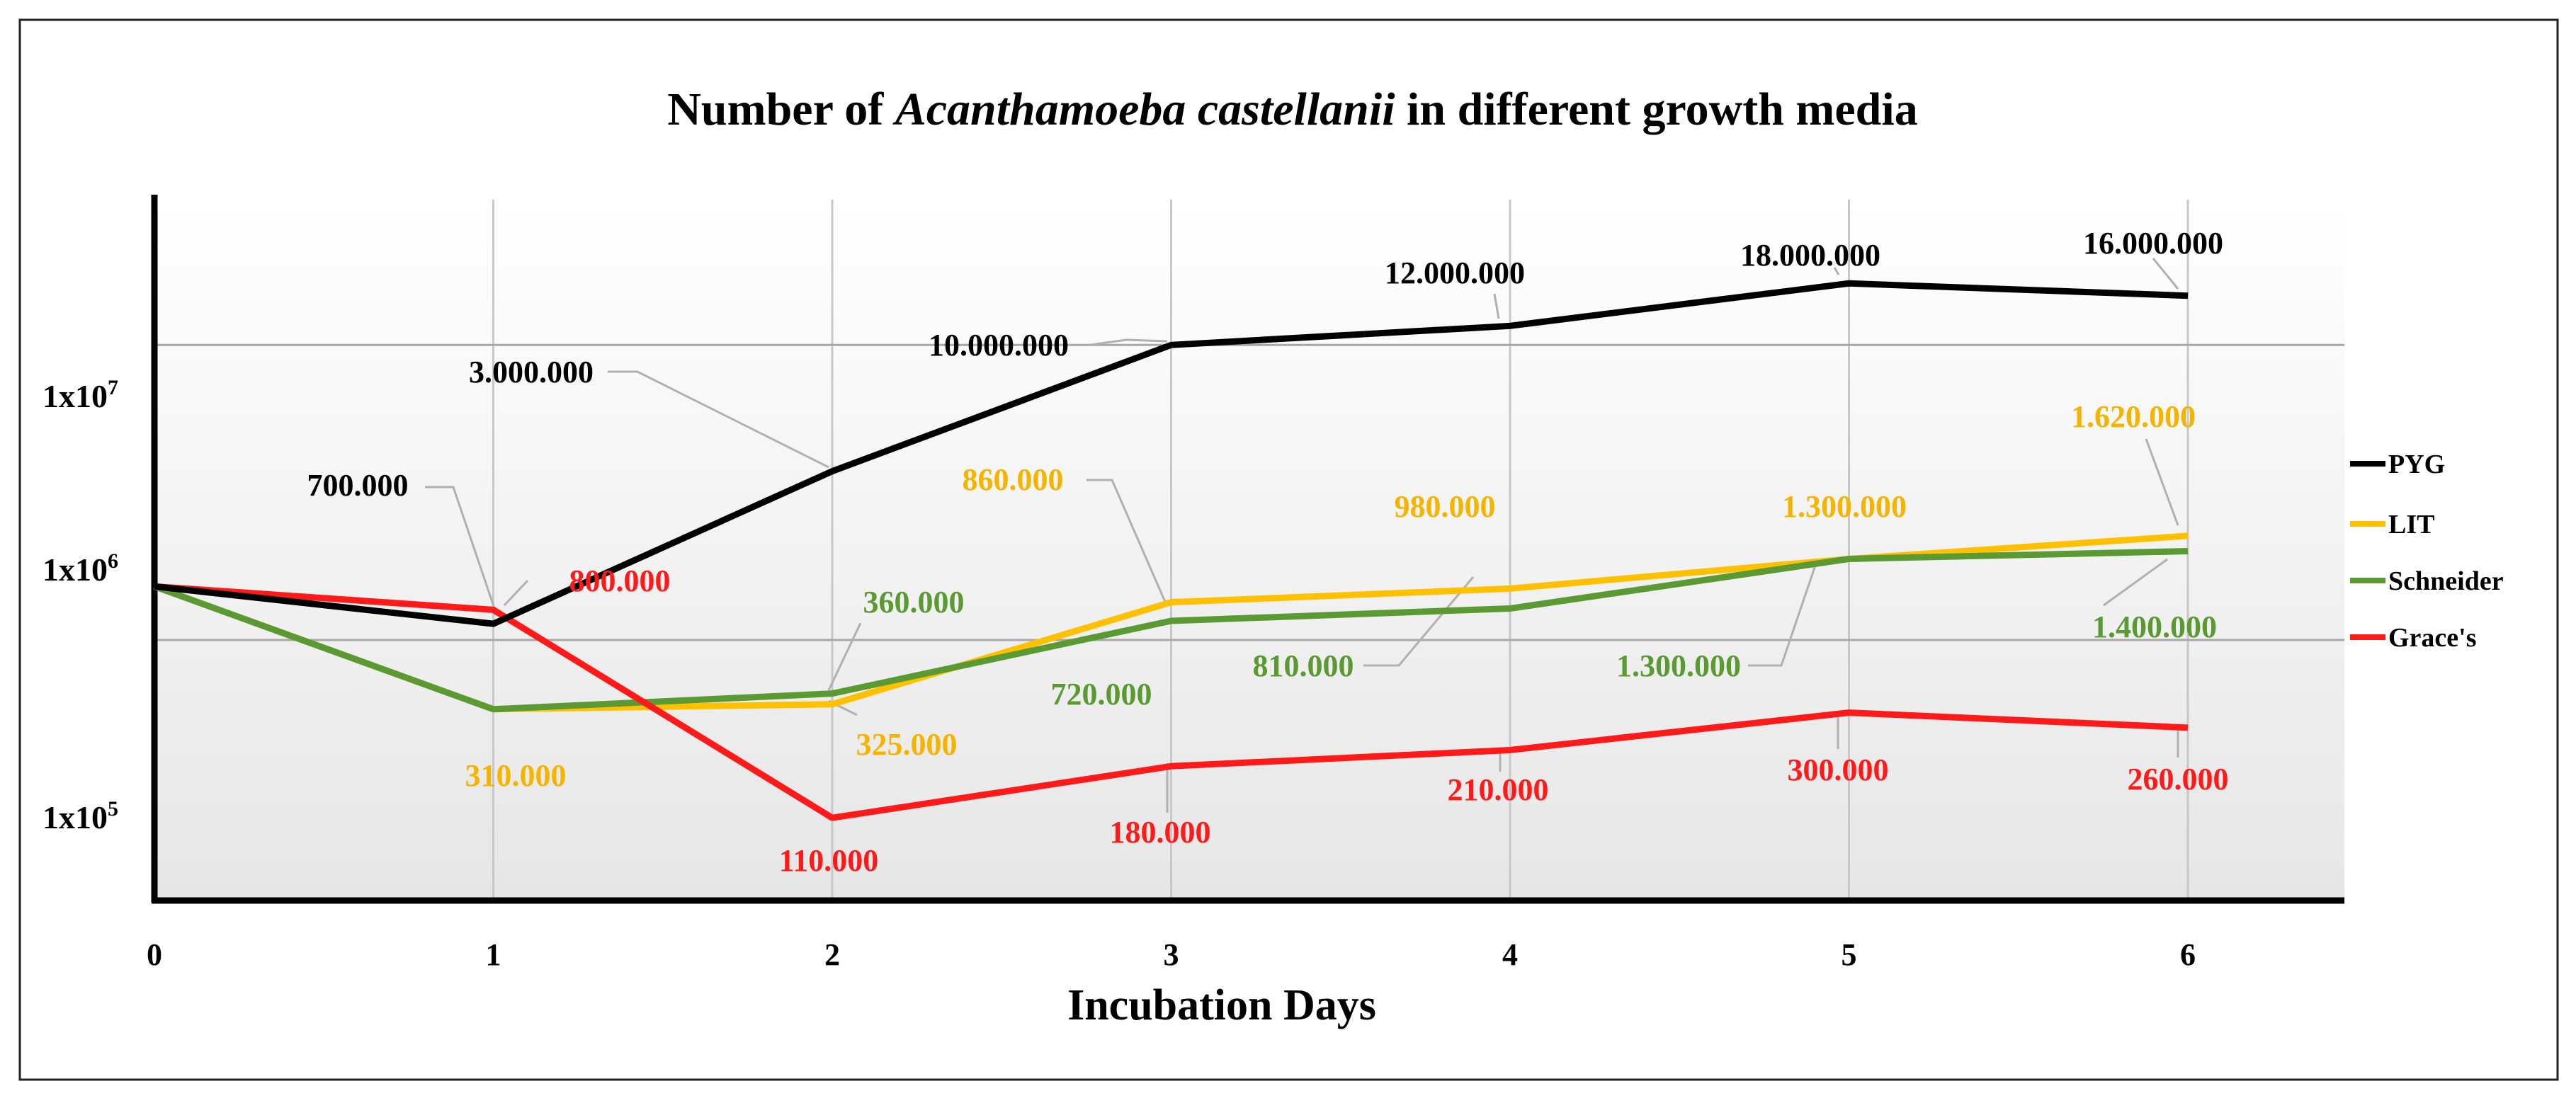 This screenshot has height=1103, width=2576. Describe the element at coordinates (2427, 551) in the screenshot. I see `legend: PYG LIT Schneider Grace's` at that location.